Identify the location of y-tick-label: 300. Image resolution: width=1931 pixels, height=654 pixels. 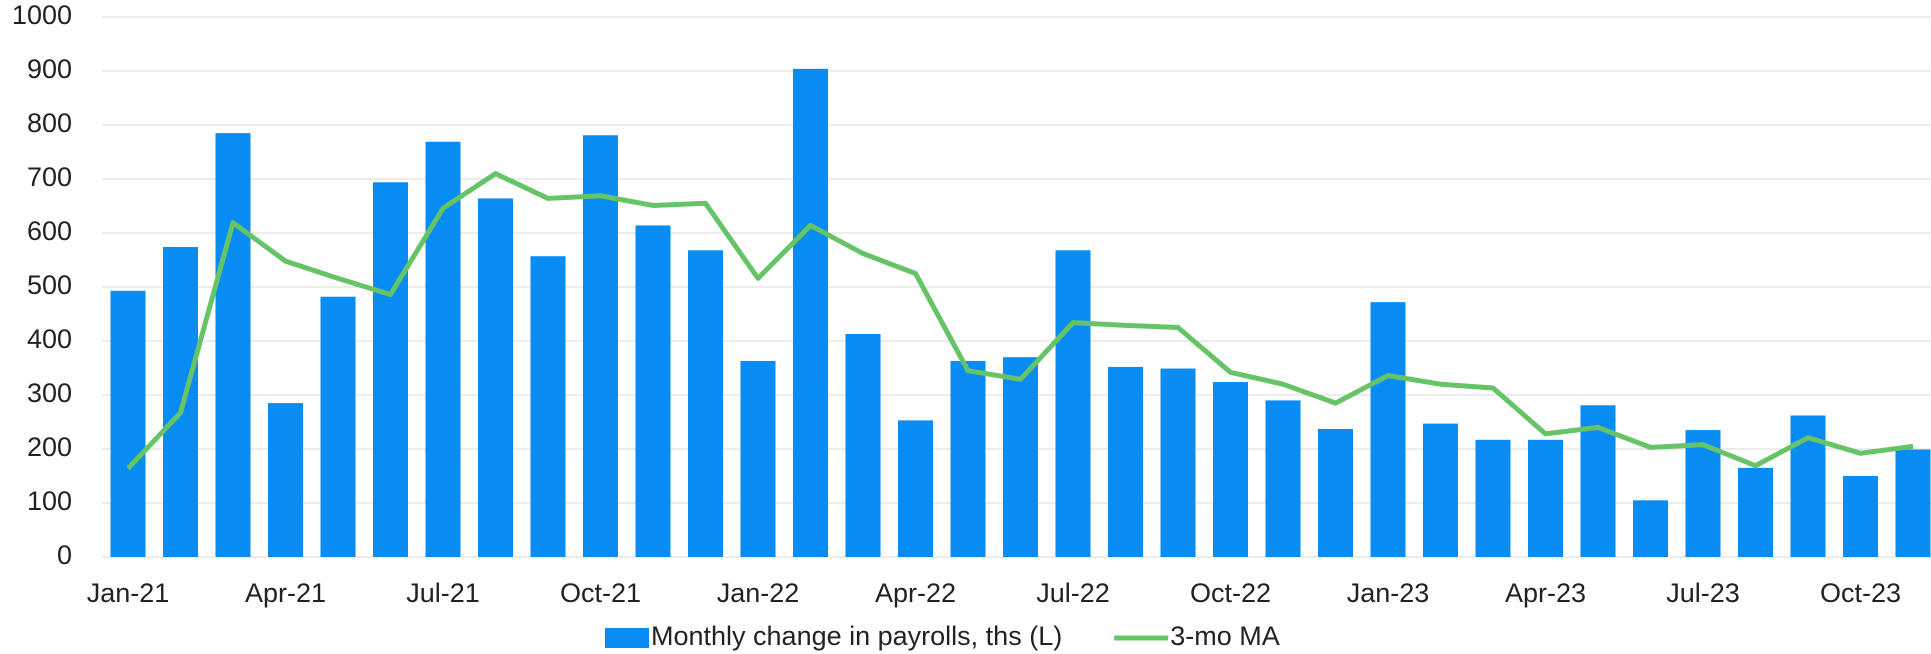
(49, 393).